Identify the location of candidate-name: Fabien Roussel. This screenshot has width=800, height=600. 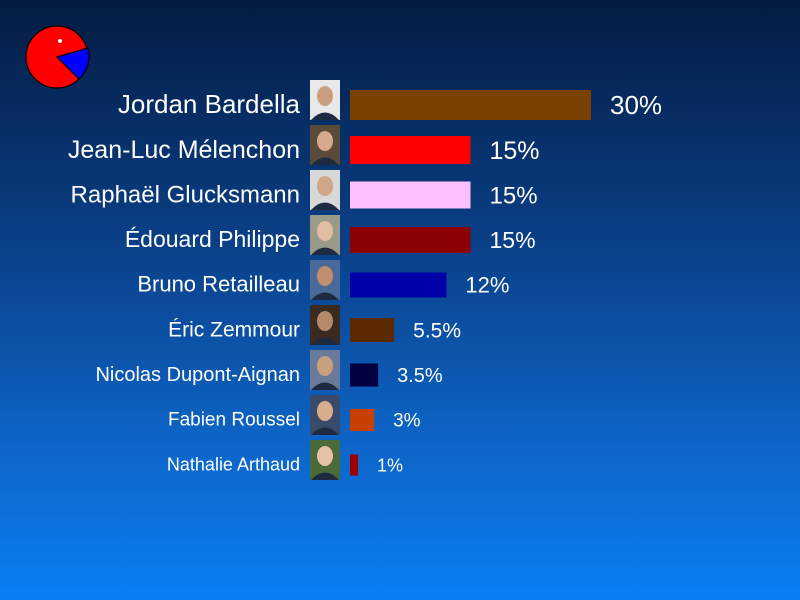
(234, 420).